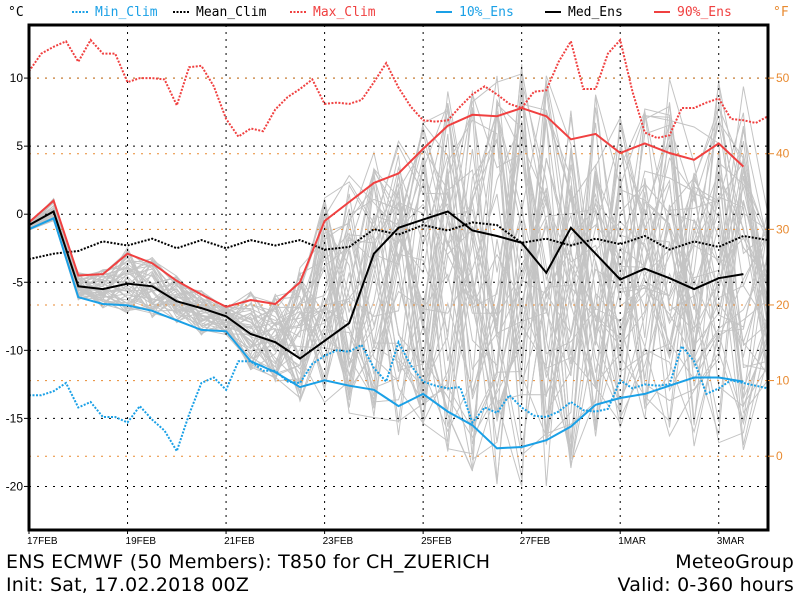  Describe the element at coordinates (783, 381) in the screenshot. I see `y-tick-label-fahrenheit: 10` at that location.